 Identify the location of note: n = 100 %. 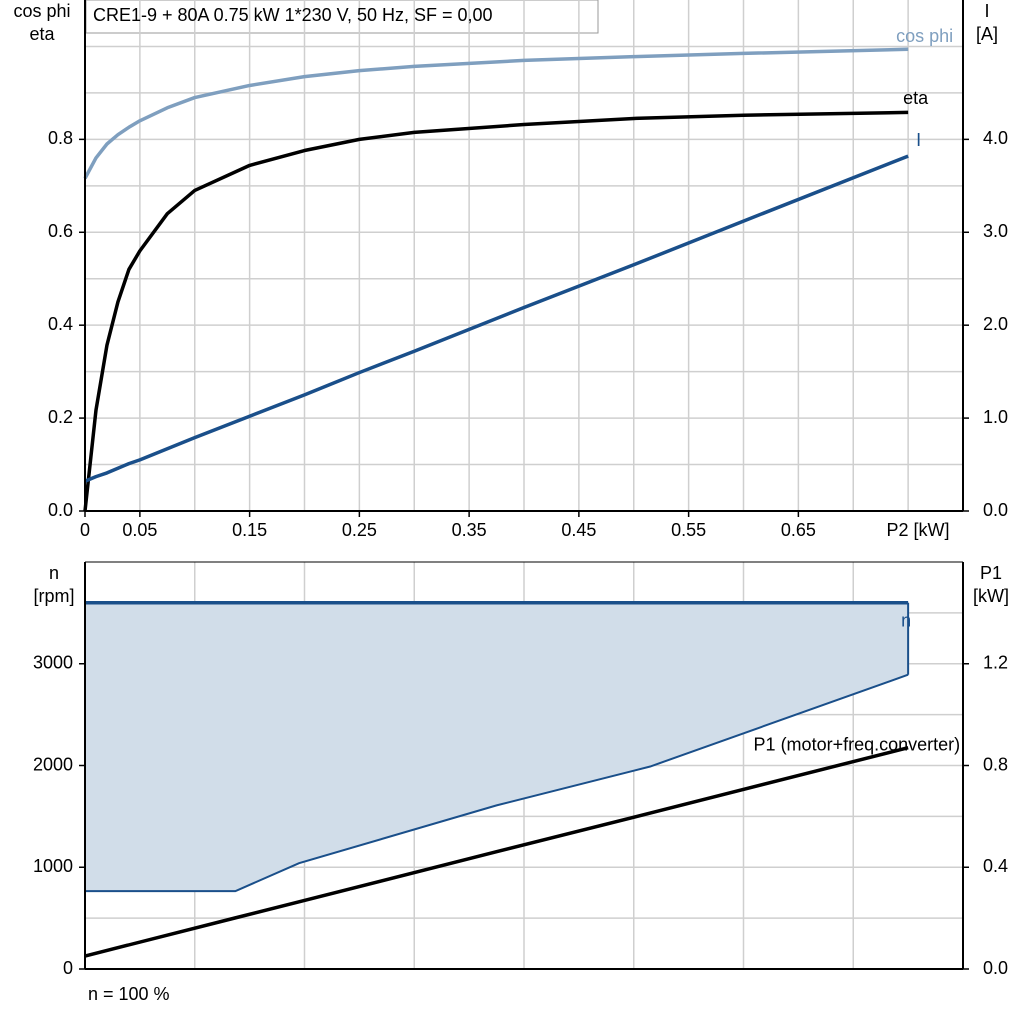
(129, 994).